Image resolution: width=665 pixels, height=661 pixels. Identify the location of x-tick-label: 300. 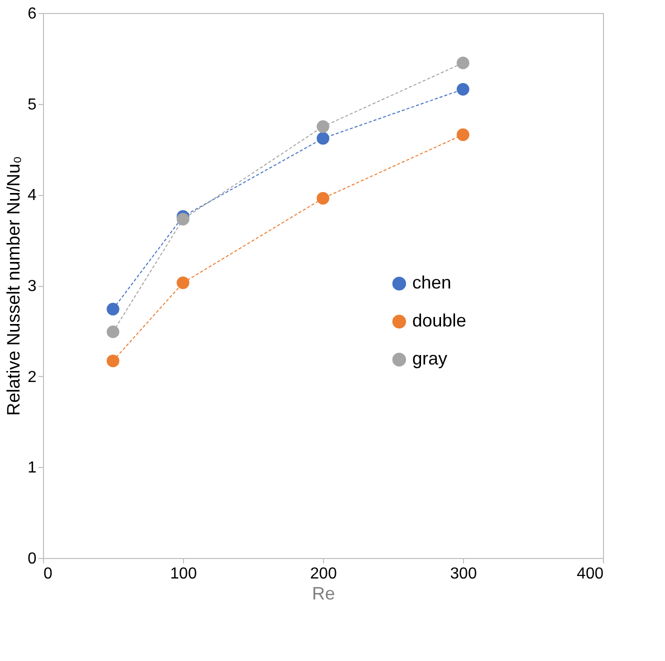
(463, 574).